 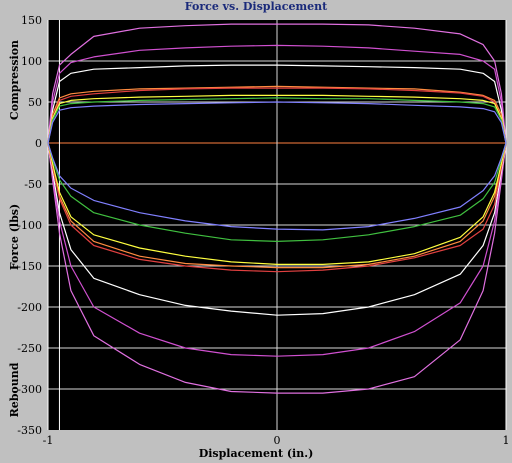 I want to click on y-tick-label-6: -150, so click(x=29, y=266).